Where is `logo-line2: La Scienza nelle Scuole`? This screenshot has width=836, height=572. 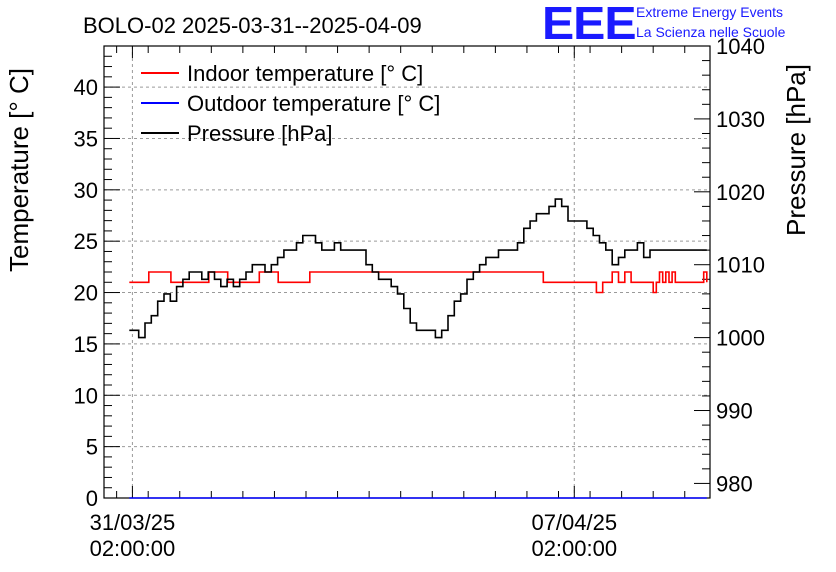
logo-line2: La Scienza nelle Scuole is located at coordinates (711, 32).